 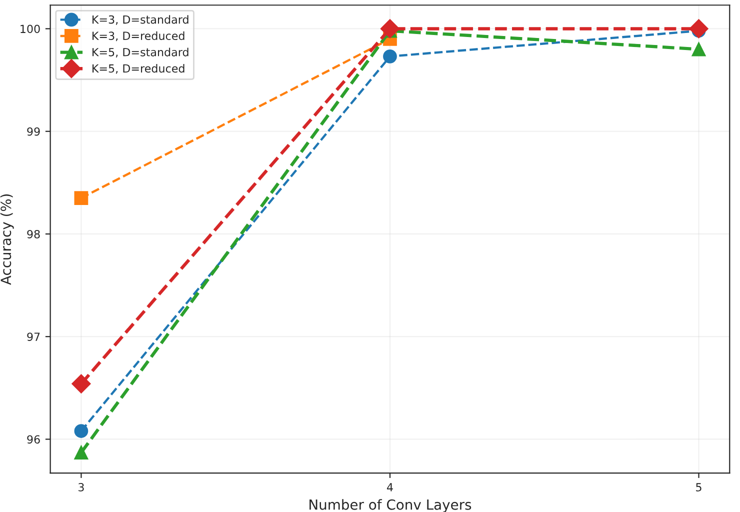 I want to click on y-axis-title: Accuracy (%), so click(x=7, y=239).